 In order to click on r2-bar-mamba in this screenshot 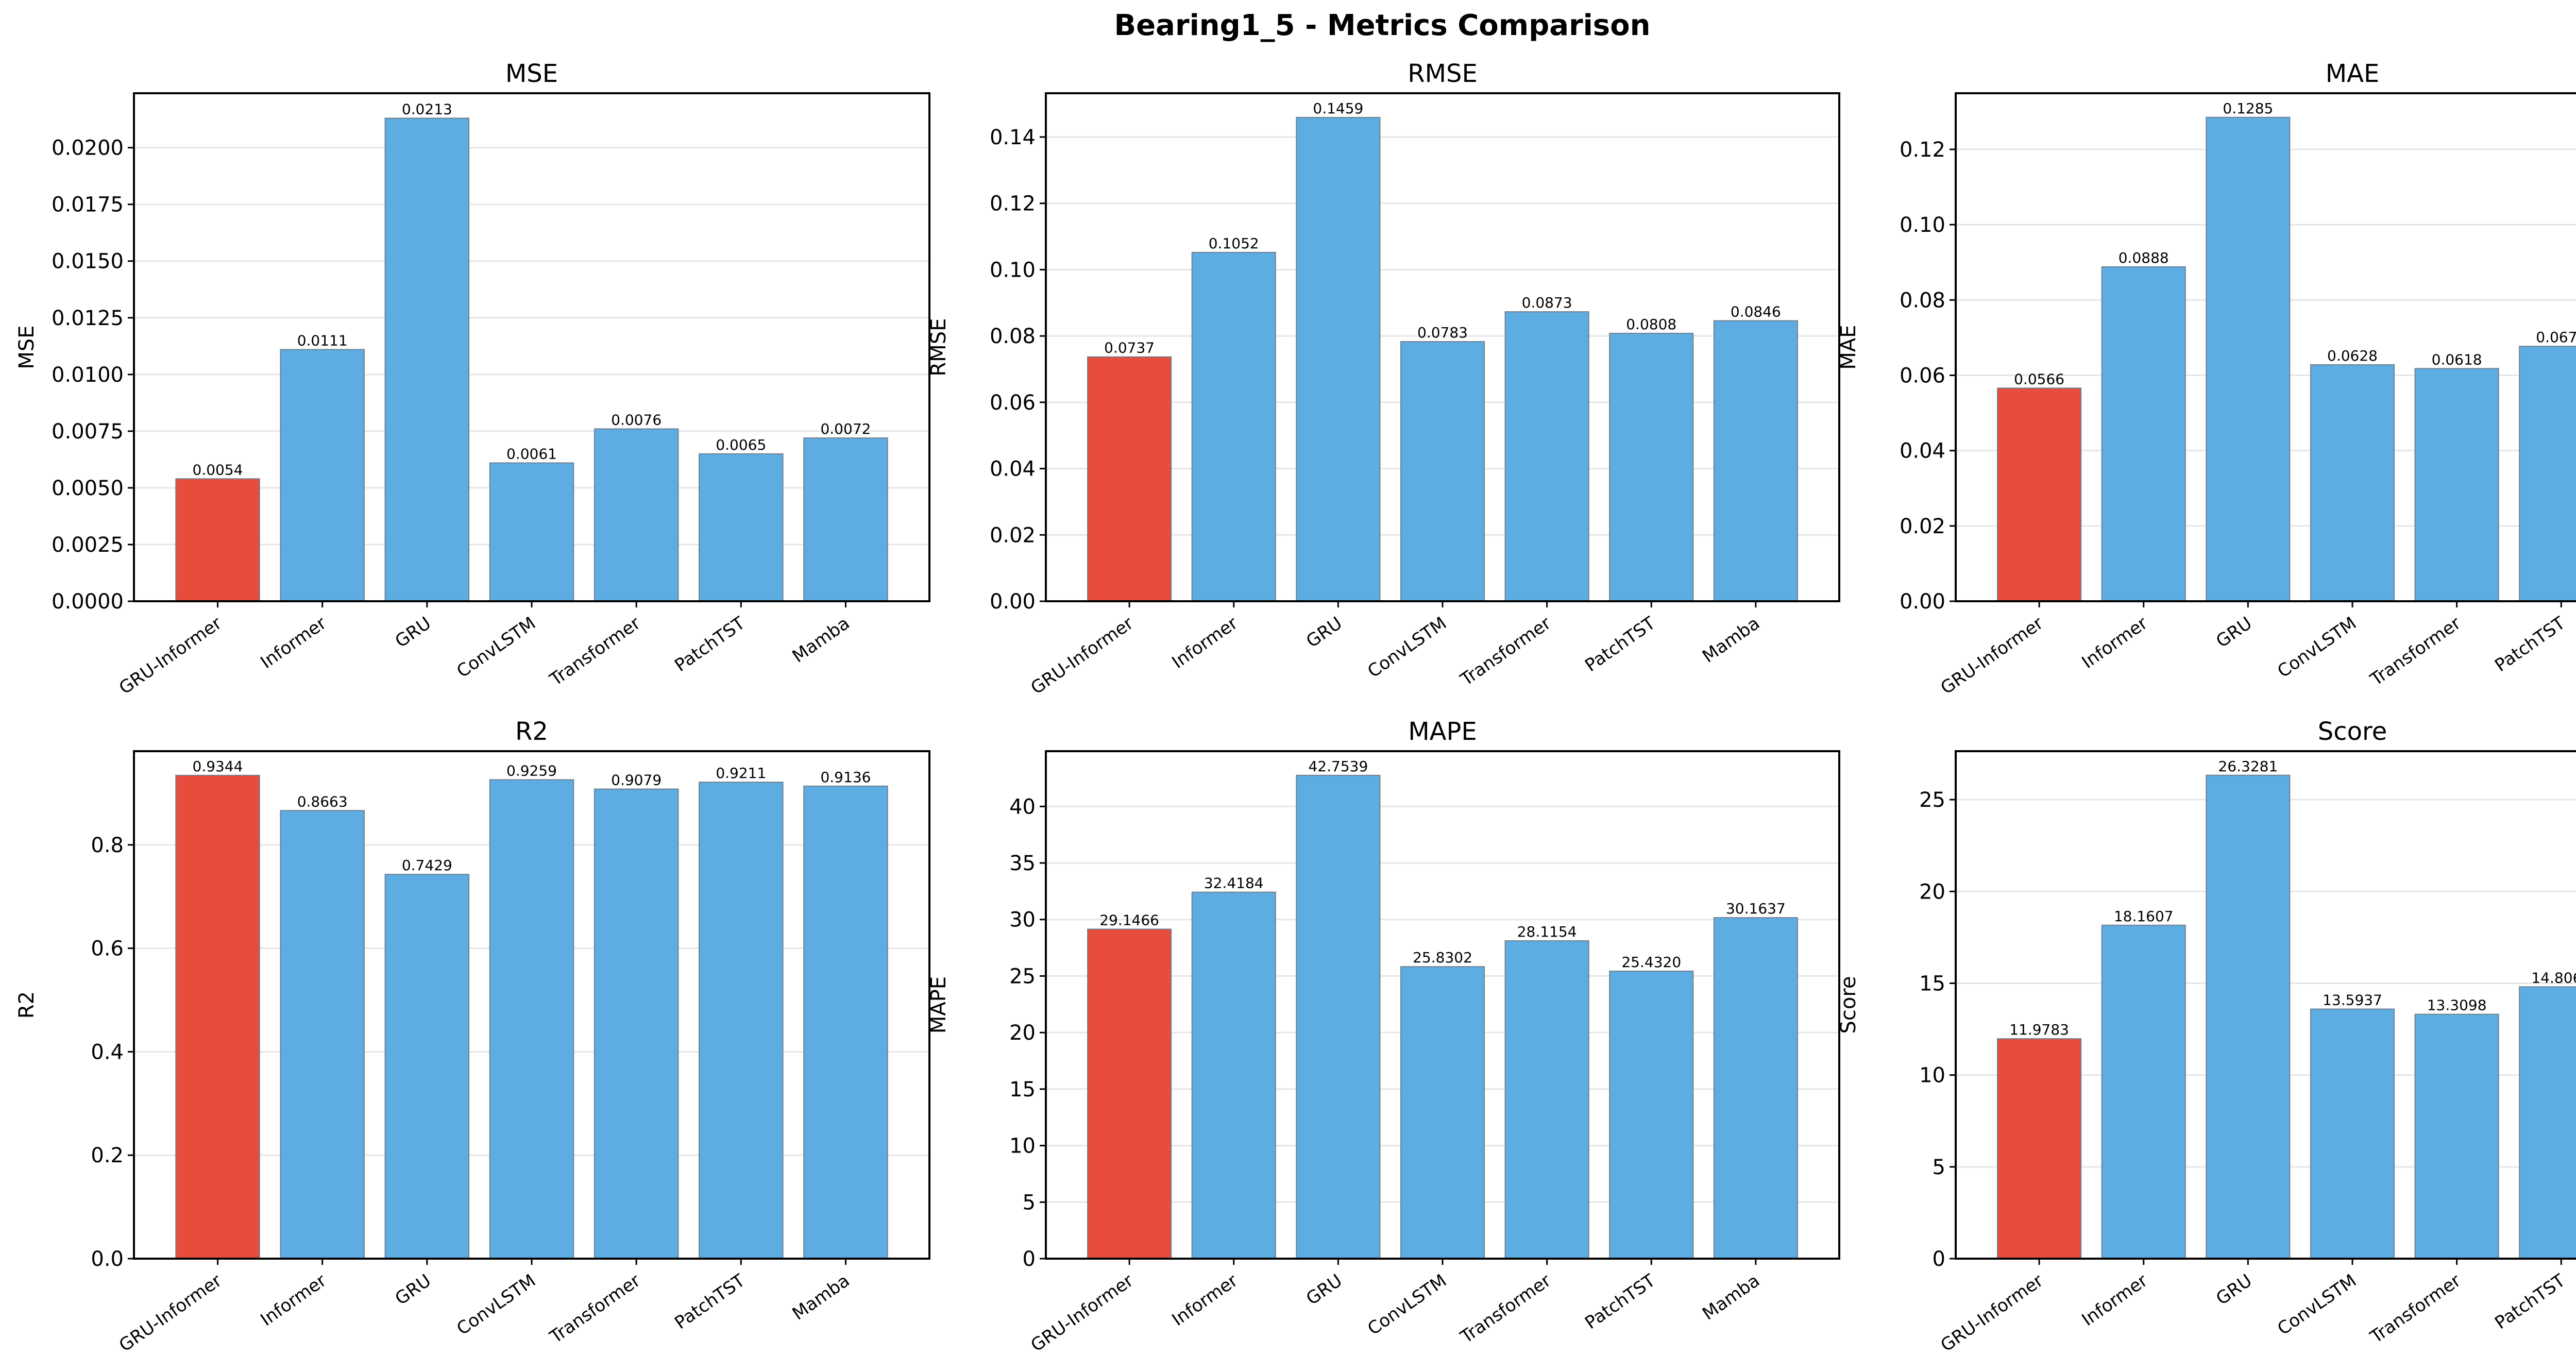, I will do `click(845, 1022)`.